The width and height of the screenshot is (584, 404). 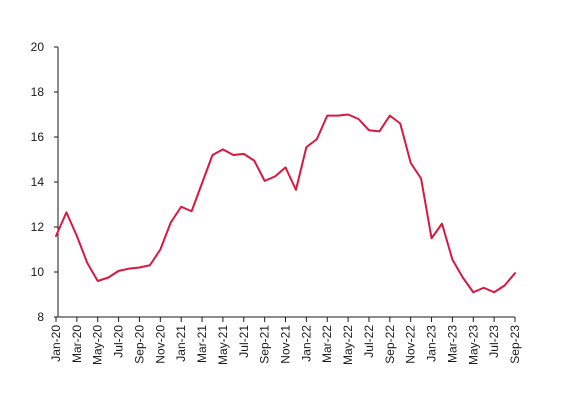 What do you see at coordinates (40, 317) in the screenshot?
I see `y-tick-label: 8` at bounding box center [40, 317].